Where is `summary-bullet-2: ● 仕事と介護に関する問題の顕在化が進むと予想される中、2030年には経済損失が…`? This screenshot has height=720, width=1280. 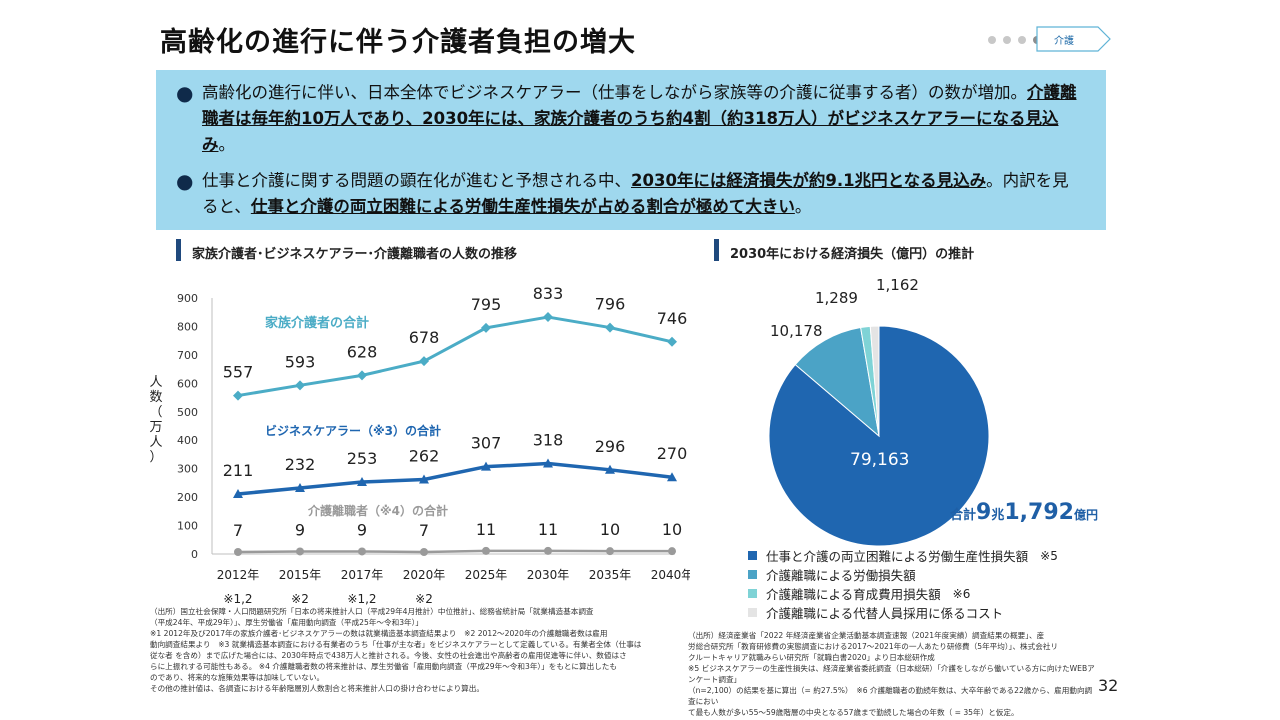
summary-bullet-2: ● 仕事と介護に関する問題の顕在化が進むと予想される中、2030年には経済損失が… is located at coordinates (629, 194).